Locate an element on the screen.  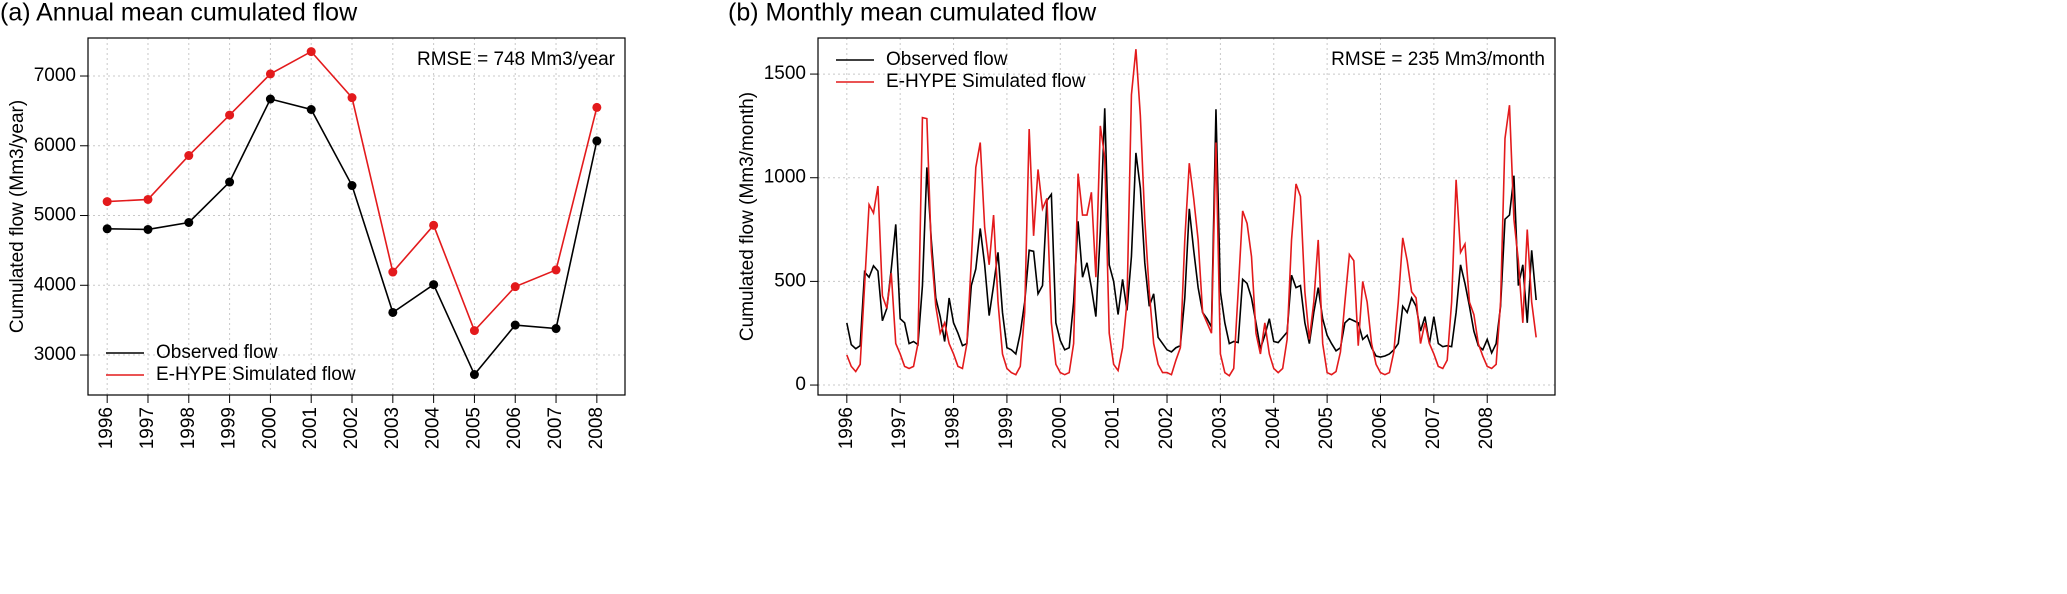
chart-title: (a) Annual mean cumulated flow is located at coordinates (179, 13).